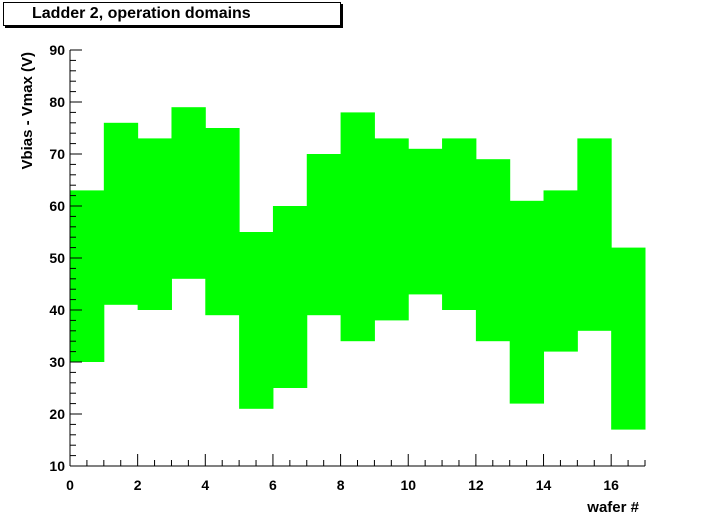 The width and height of the screenshot is (717, 519). What do you see at coordinates (544, 485) in the screenshot?
I see `x-tick-label: 14` at bounding box center [544, 485].